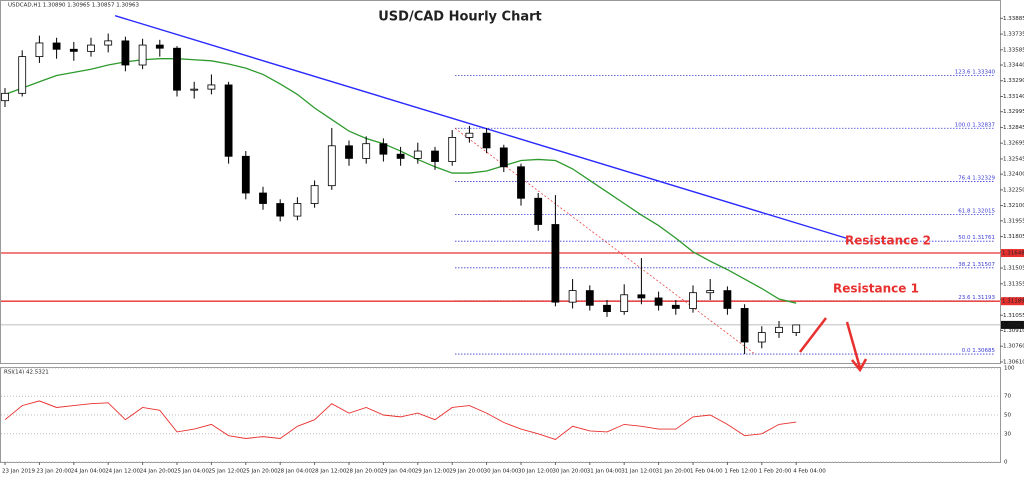 This screenshot has height=479, width=1024. What do you see at coordinates (605, 241) in the screenshot?
I see `fib-connector` at bounding box center [605, 241].